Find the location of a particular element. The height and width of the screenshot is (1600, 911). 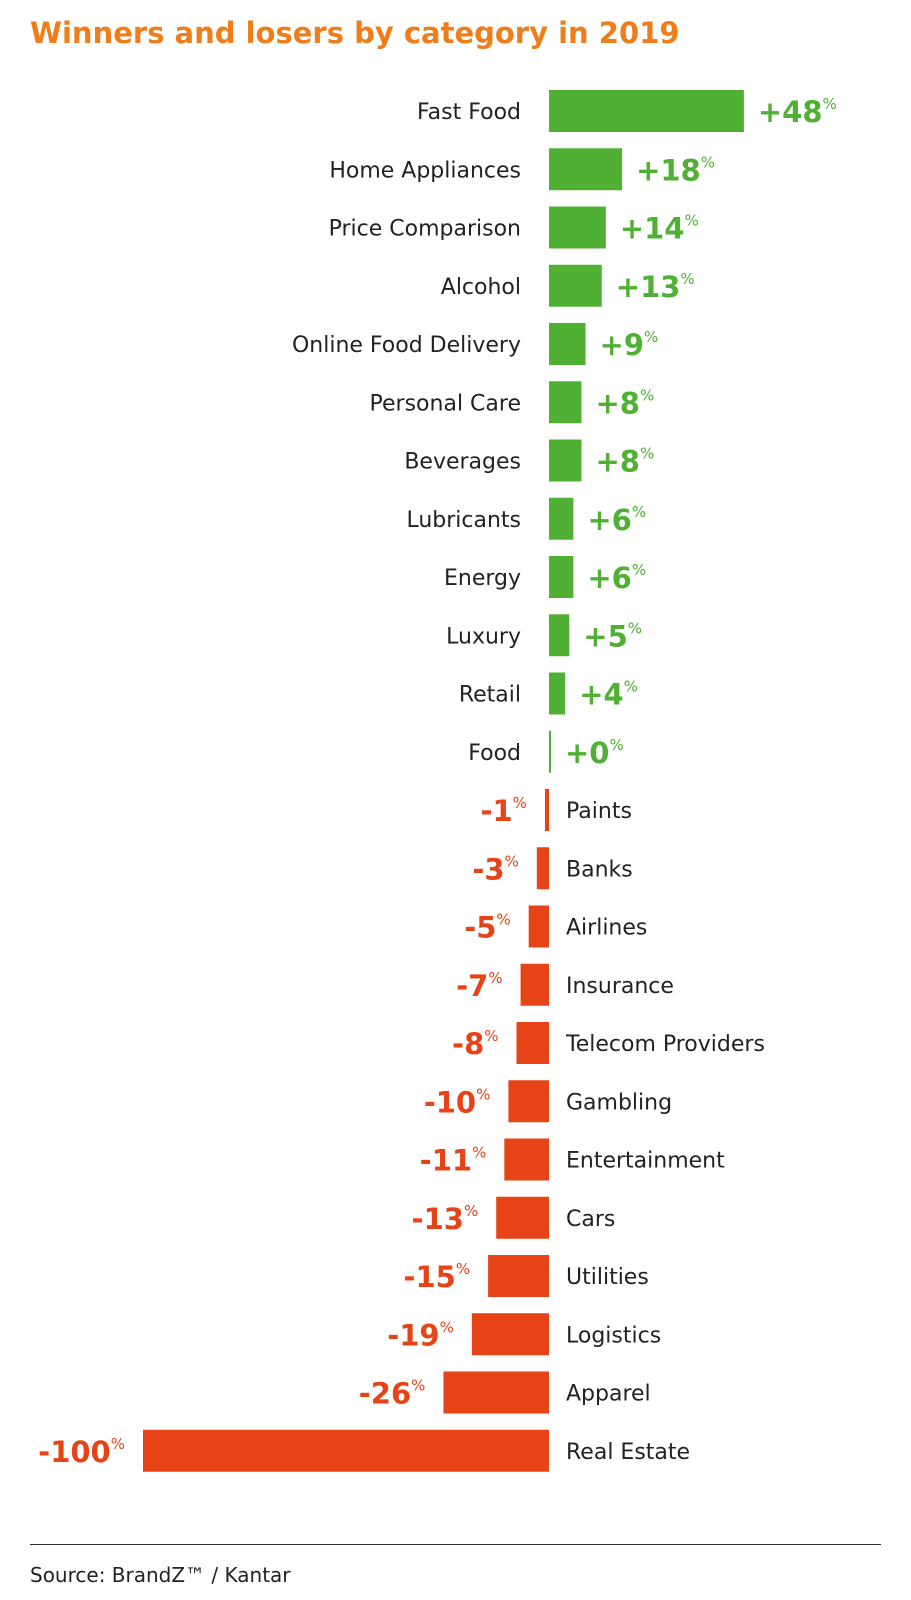

bar-utilities is located at coordinates (518, 1276).